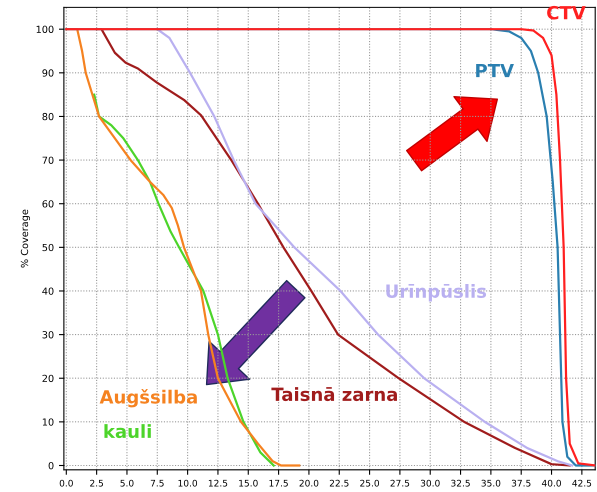  What do you see at coordinates (339, 483) in the screenshot?
I see `x-tick-label: 22.5` at bounding box center [339, 483].